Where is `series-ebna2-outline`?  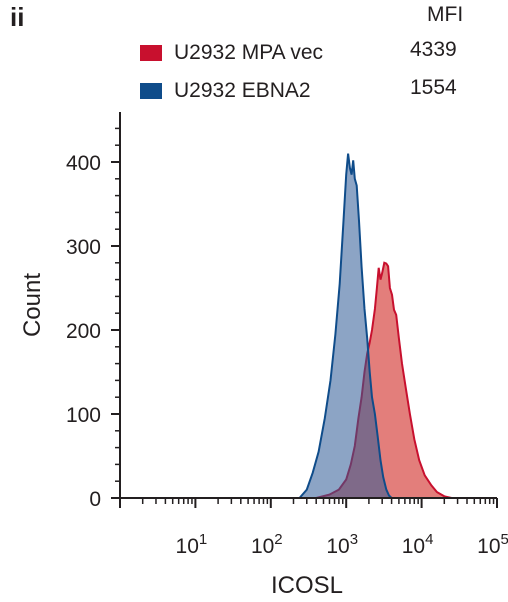
series-ebna2-outline is located at coordinates (345, 326).